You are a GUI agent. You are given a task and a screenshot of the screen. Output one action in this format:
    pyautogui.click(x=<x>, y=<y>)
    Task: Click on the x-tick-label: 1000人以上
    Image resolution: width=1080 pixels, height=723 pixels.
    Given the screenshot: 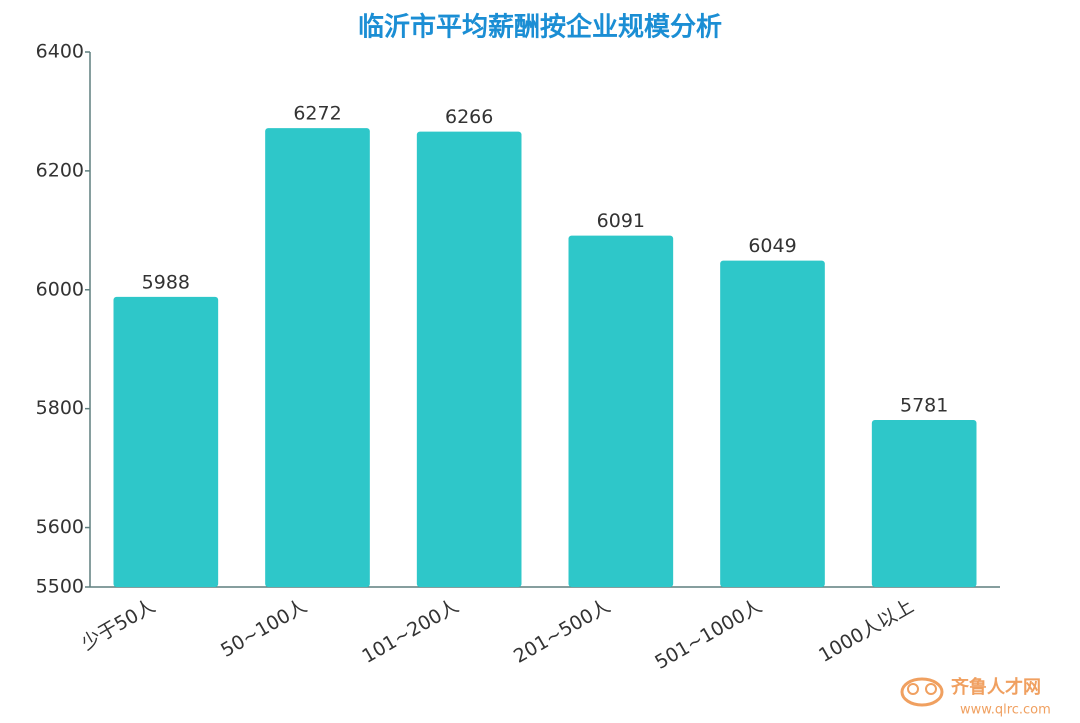 What is the action you would take?
    pyautogui.click(x=866, y=631)
    